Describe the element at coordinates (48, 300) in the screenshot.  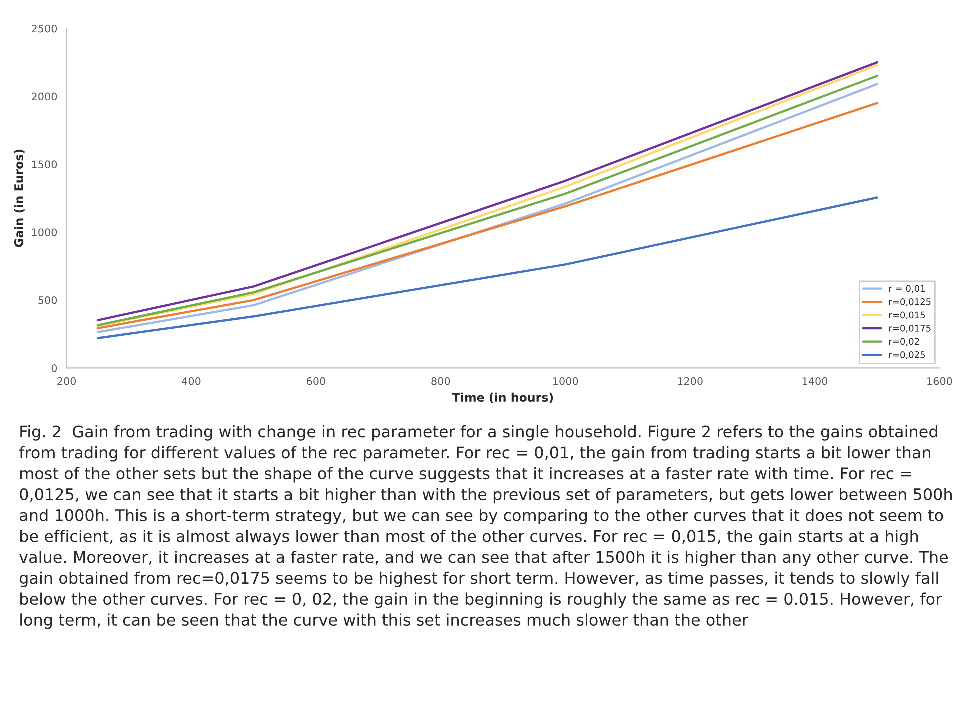
I see `y-tick-label: 500` at that location.